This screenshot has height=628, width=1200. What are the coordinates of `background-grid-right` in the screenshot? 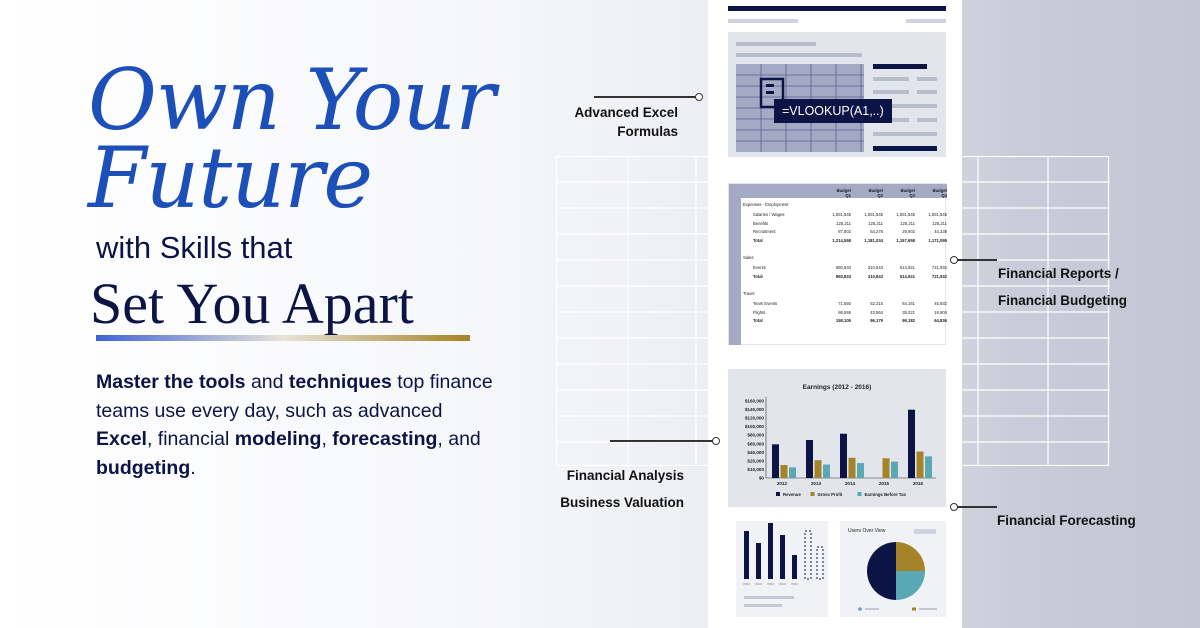 It's located at (1035, 311).